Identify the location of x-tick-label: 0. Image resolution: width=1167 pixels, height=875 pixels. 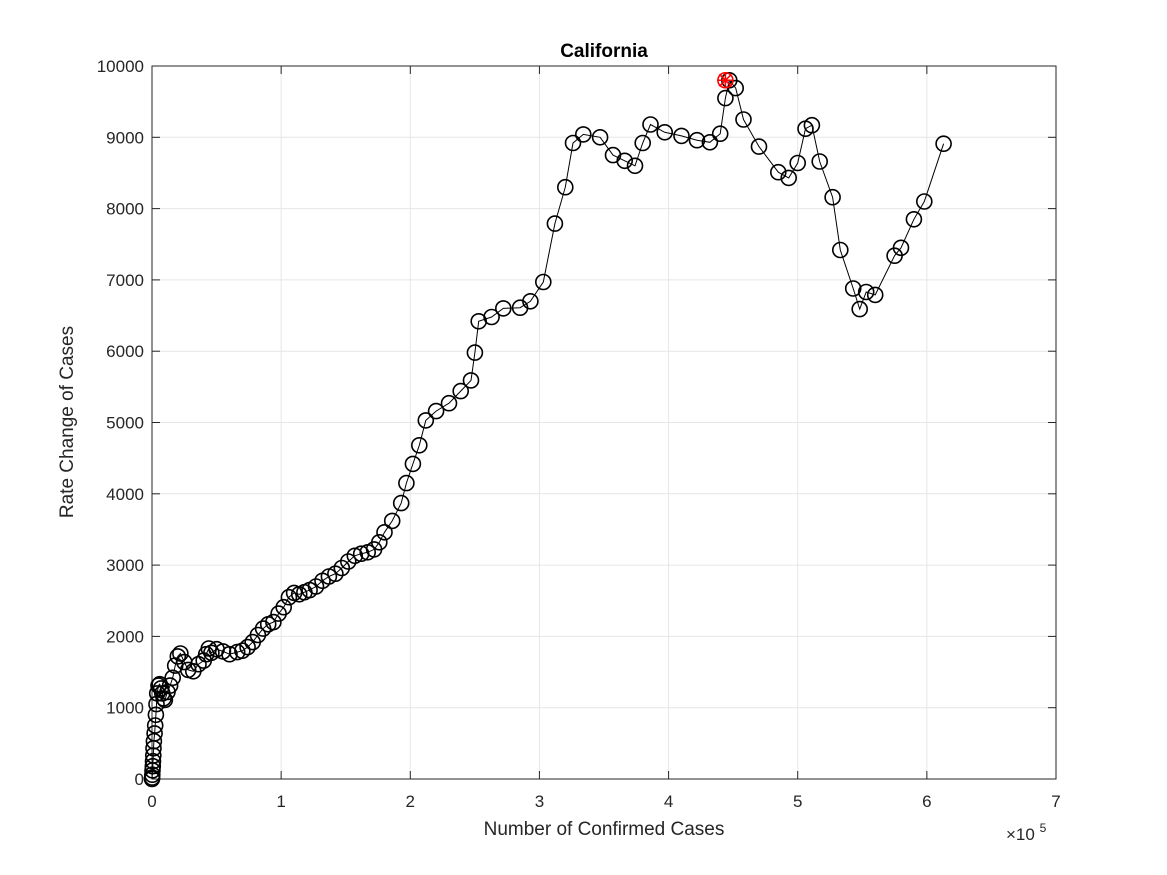
(151, 801).